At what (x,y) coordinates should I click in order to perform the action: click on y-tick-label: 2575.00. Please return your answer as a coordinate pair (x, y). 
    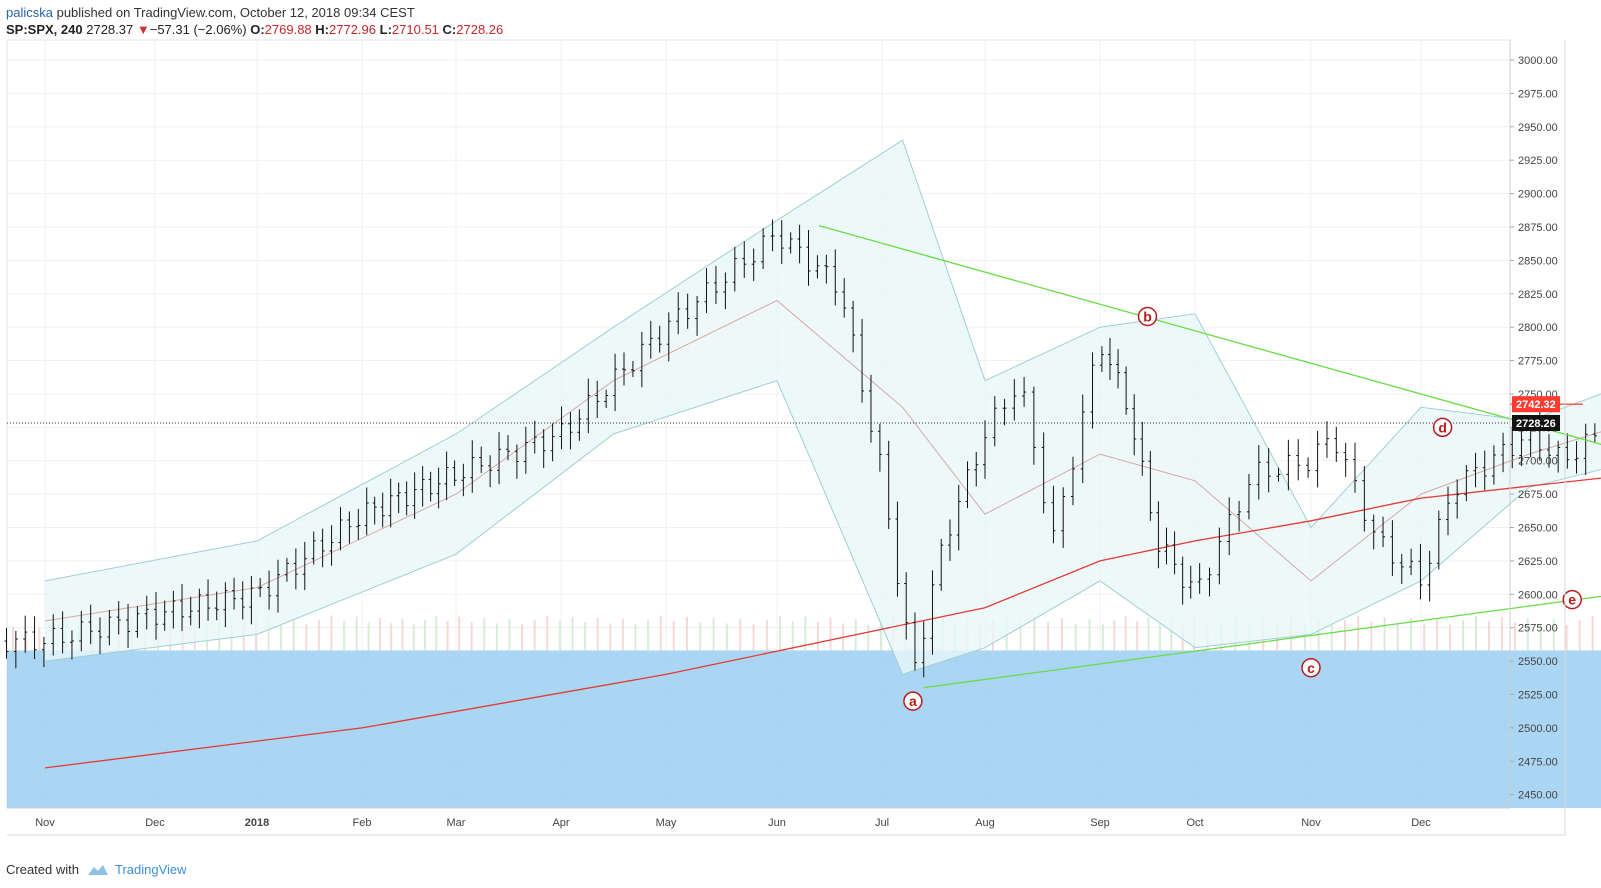
    Looking at the image, I should click on (1538, 629).